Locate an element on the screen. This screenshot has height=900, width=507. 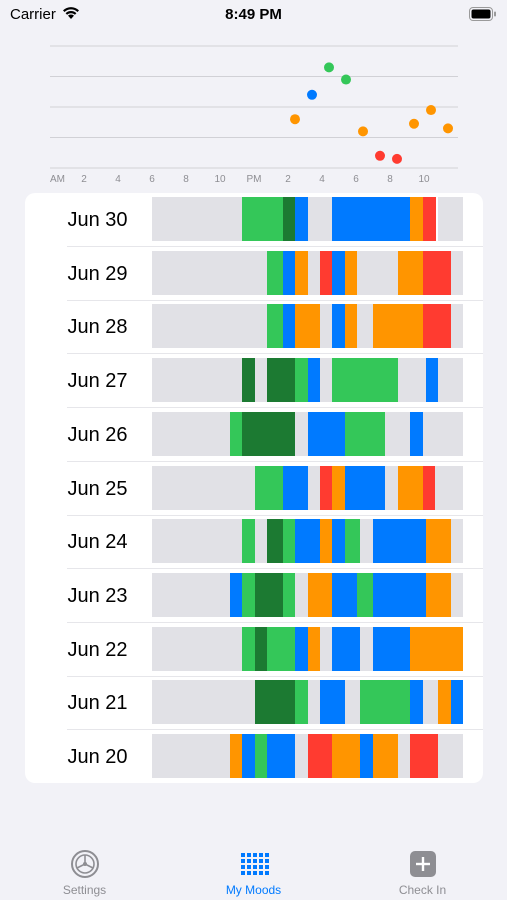
day-label: Jun 20 is located at coordinates (97, 757).